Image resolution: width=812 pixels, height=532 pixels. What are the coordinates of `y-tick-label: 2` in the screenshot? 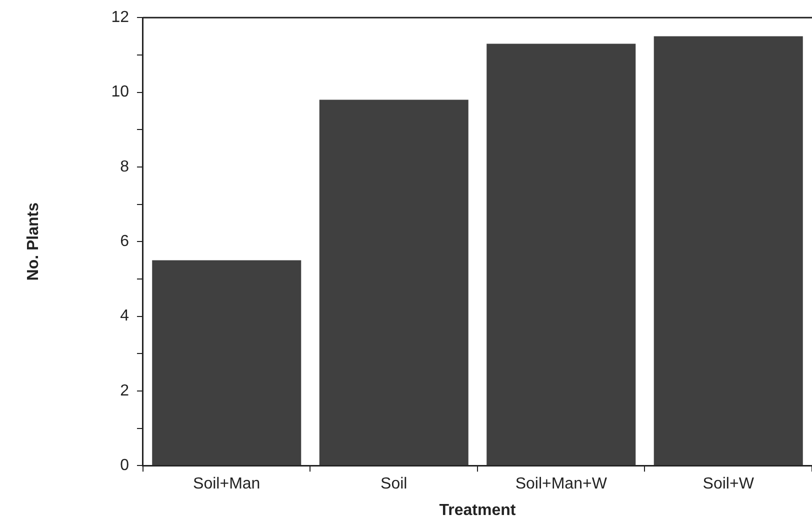 It's located at (125, 391).